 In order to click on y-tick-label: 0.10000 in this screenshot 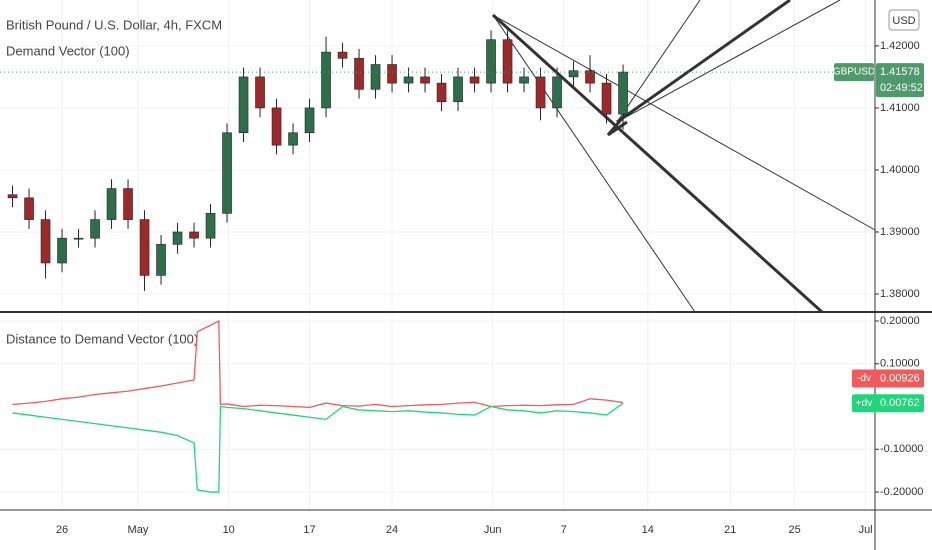, I will do `click(900, 364)`.